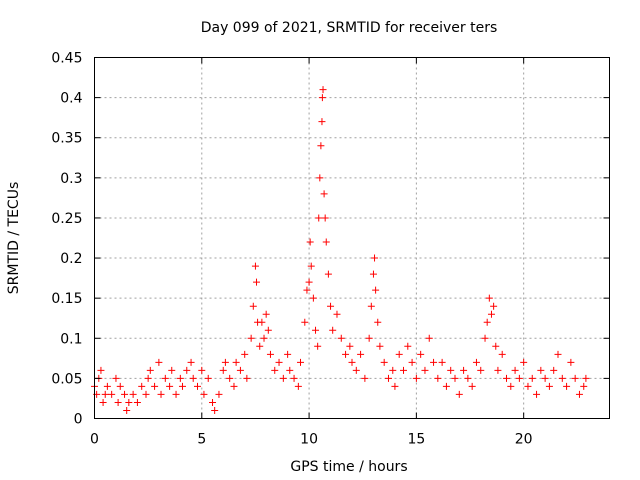  Describe the element at coordinates (66, 139) in the screenshot. I see `y-tick-label: 0.35` at that location.